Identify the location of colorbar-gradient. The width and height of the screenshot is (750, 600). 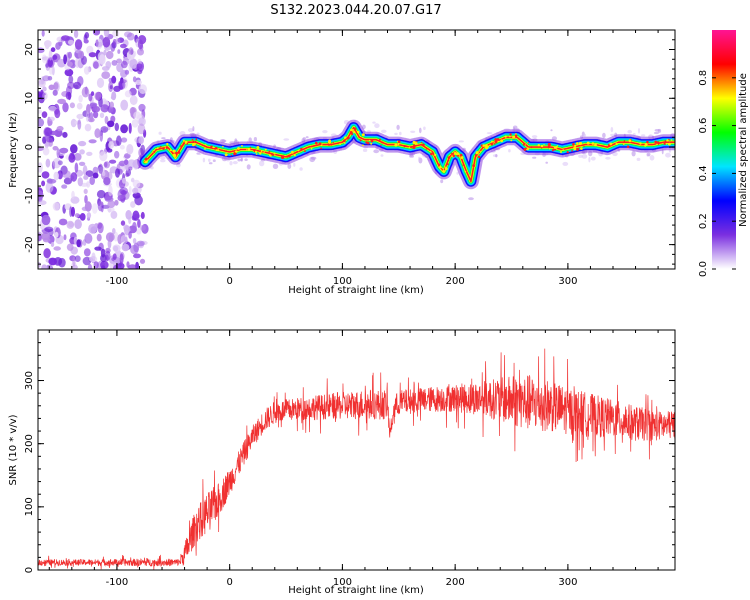
(724, 149).